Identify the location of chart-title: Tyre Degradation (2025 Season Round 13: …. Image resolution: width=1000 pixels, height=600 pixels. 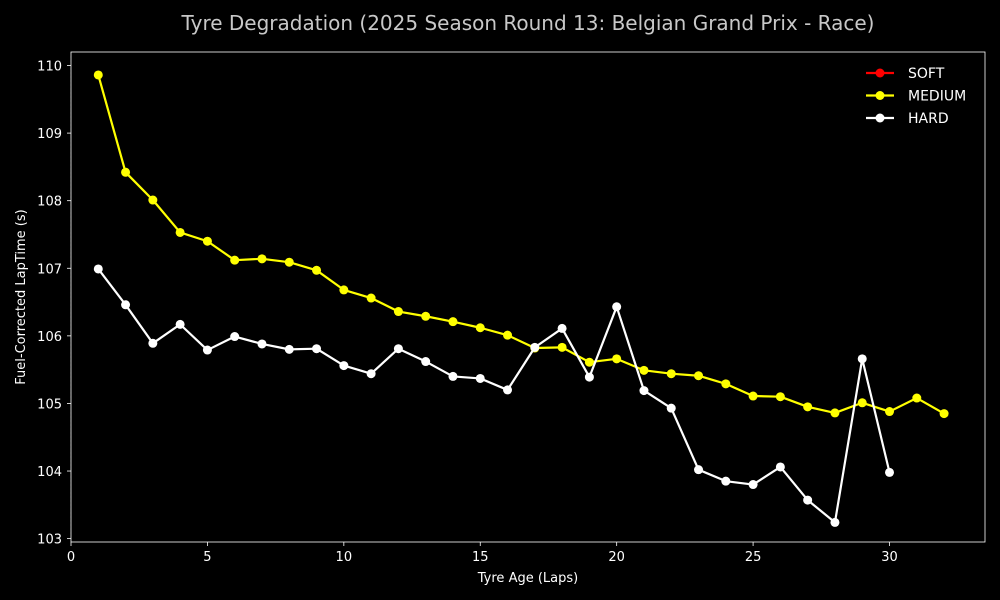
(528, 23).